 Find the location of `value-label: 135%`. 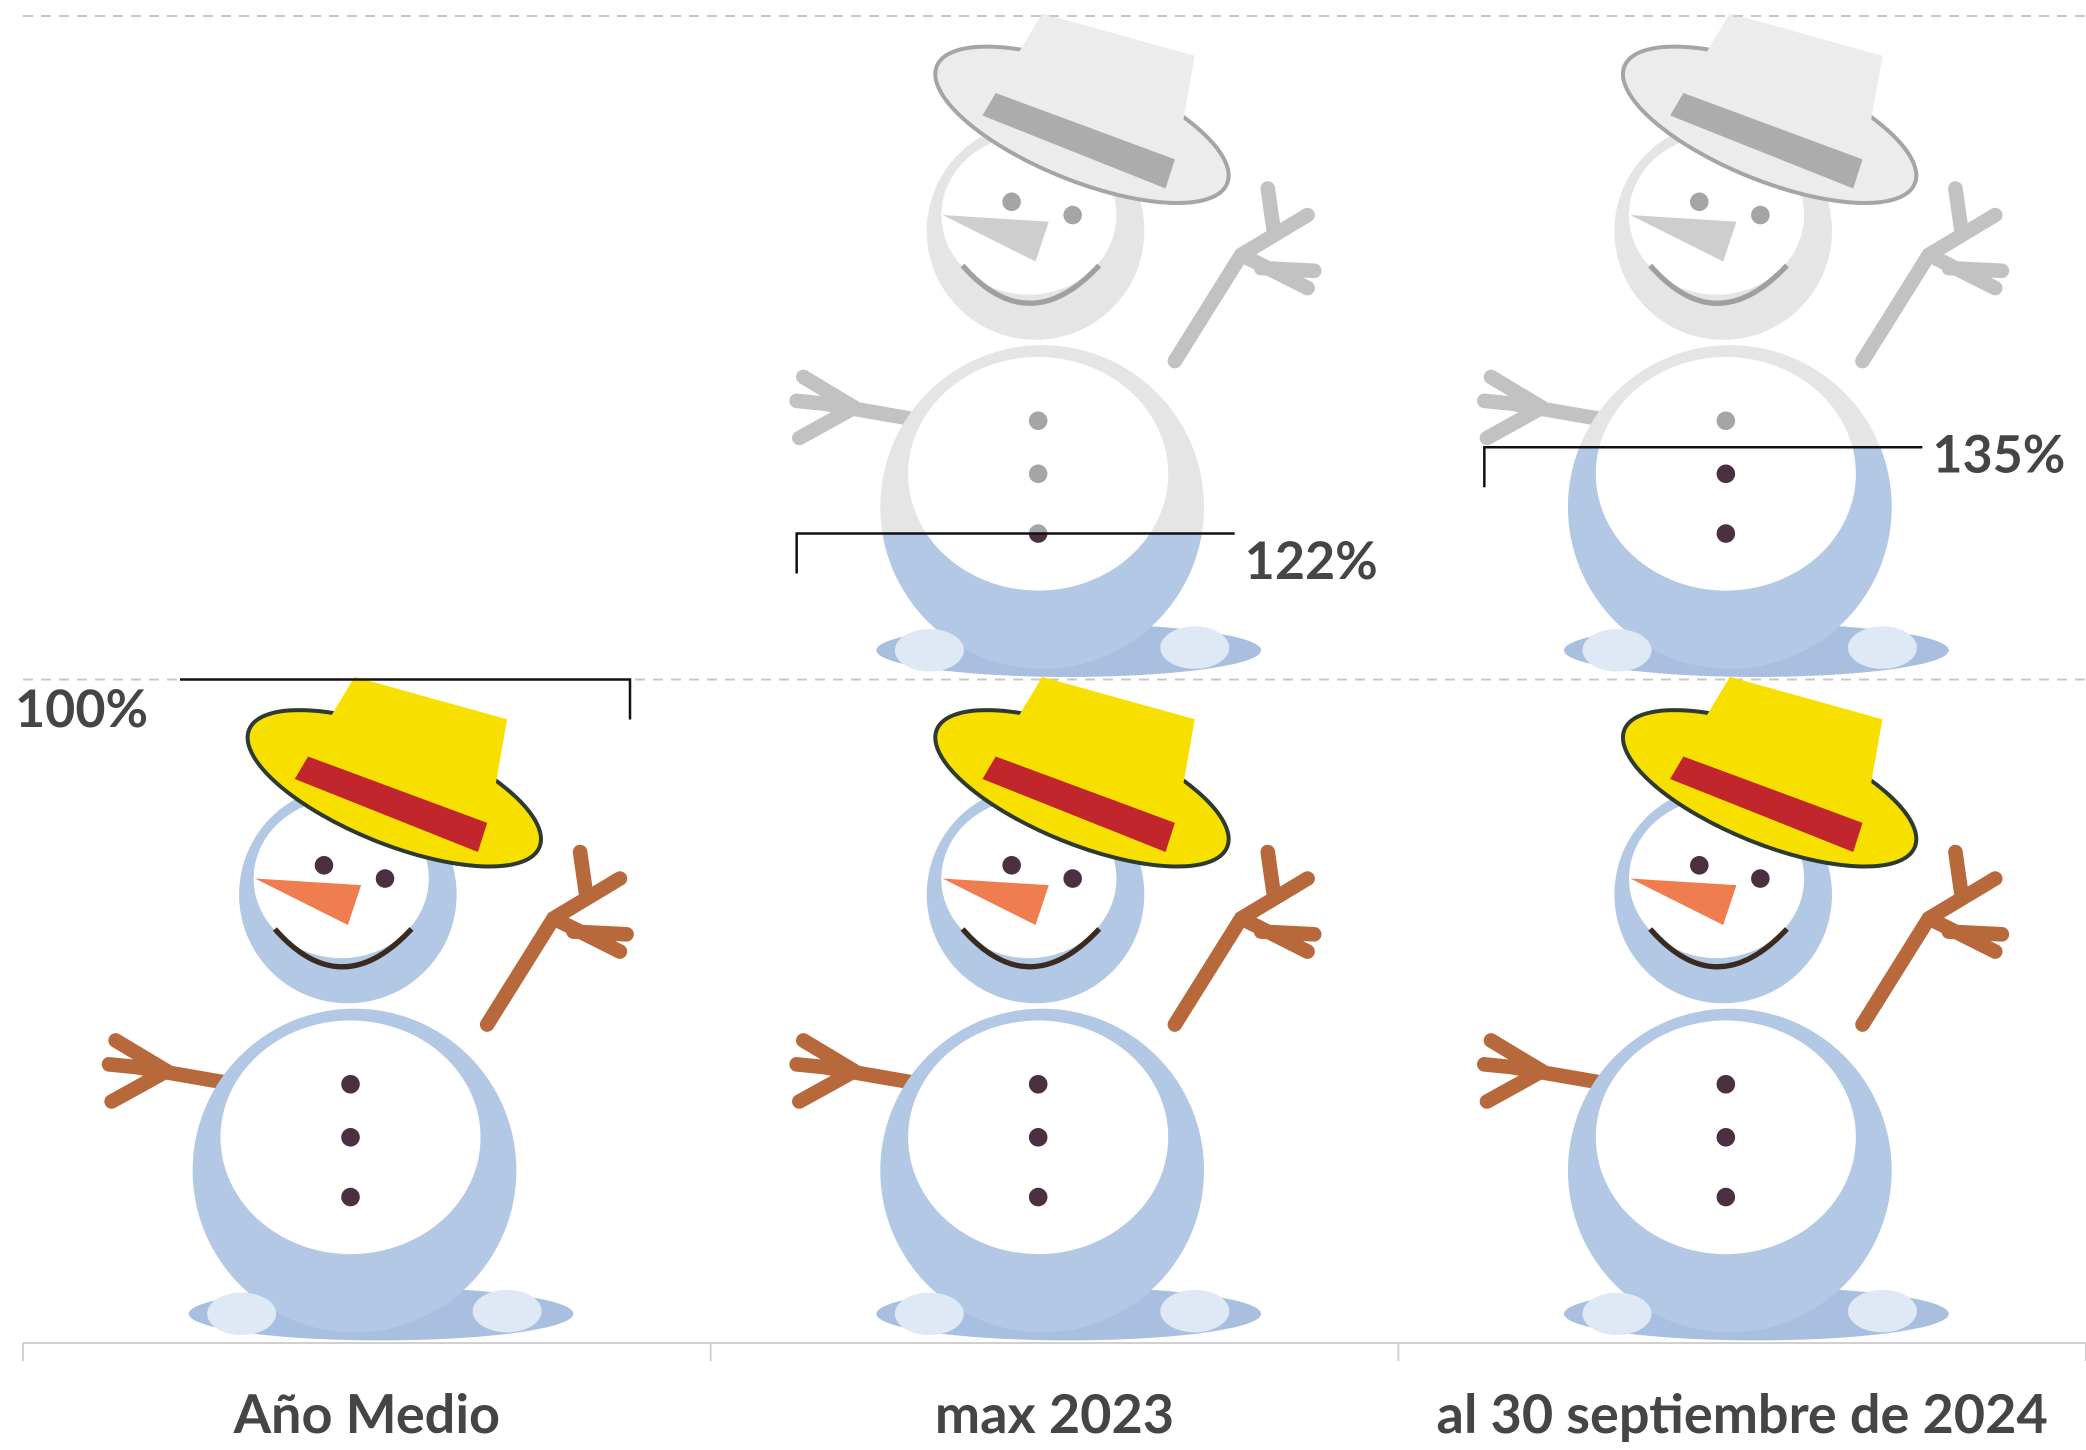

value-label: 135% is located at coordinates (1998, 454).